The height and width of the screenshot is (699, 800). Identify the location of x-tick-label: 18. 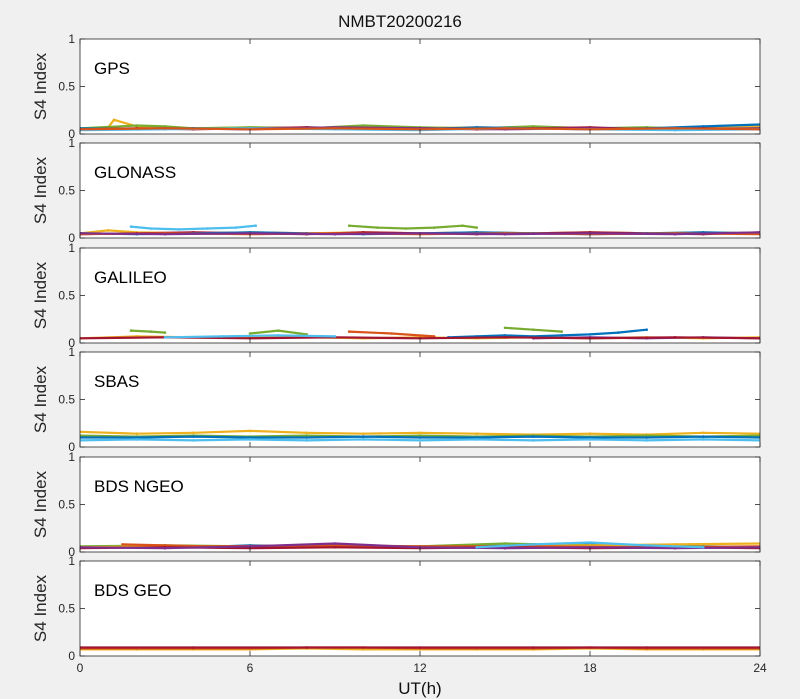
(590, 668).